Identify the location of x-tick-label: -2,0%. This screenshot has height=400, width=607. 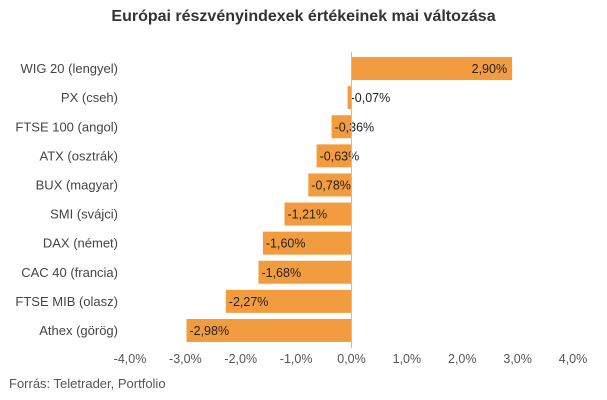
(240, 359).